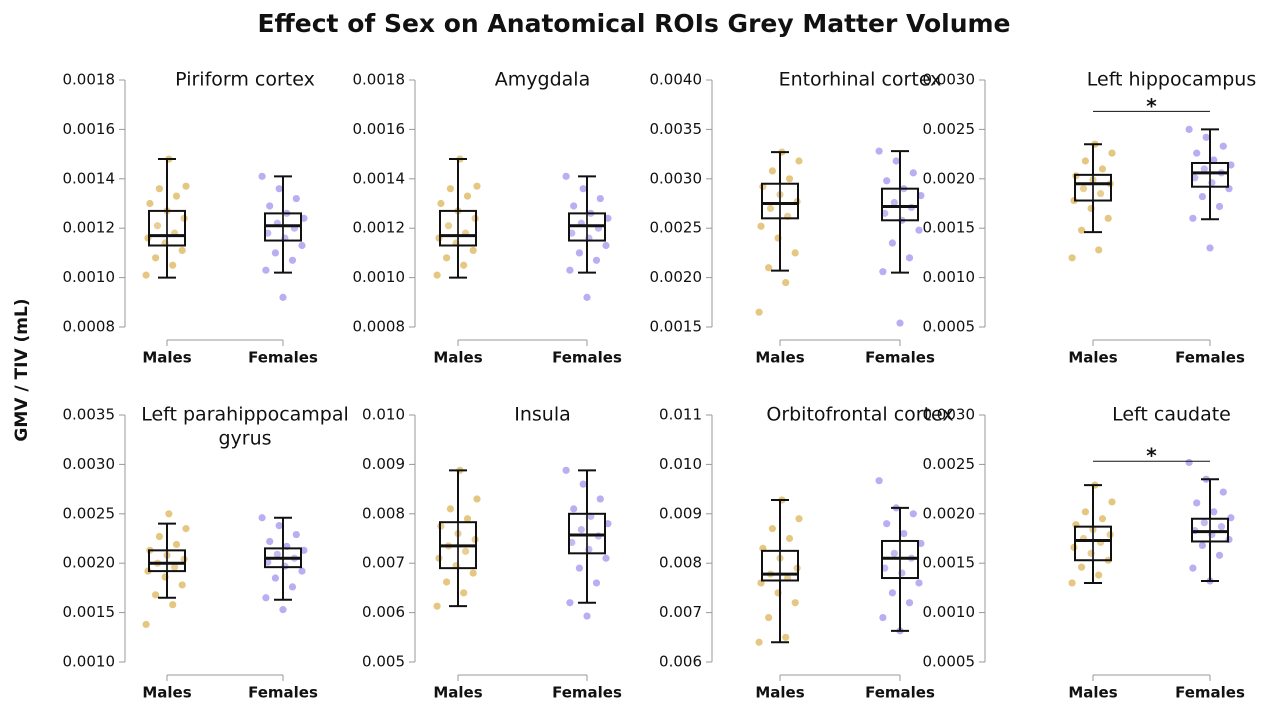 Image resolution: width=1268 pixels, height=705 pixels. I want to click on panel-title: Entorhinal cortex, so click(860, 80).